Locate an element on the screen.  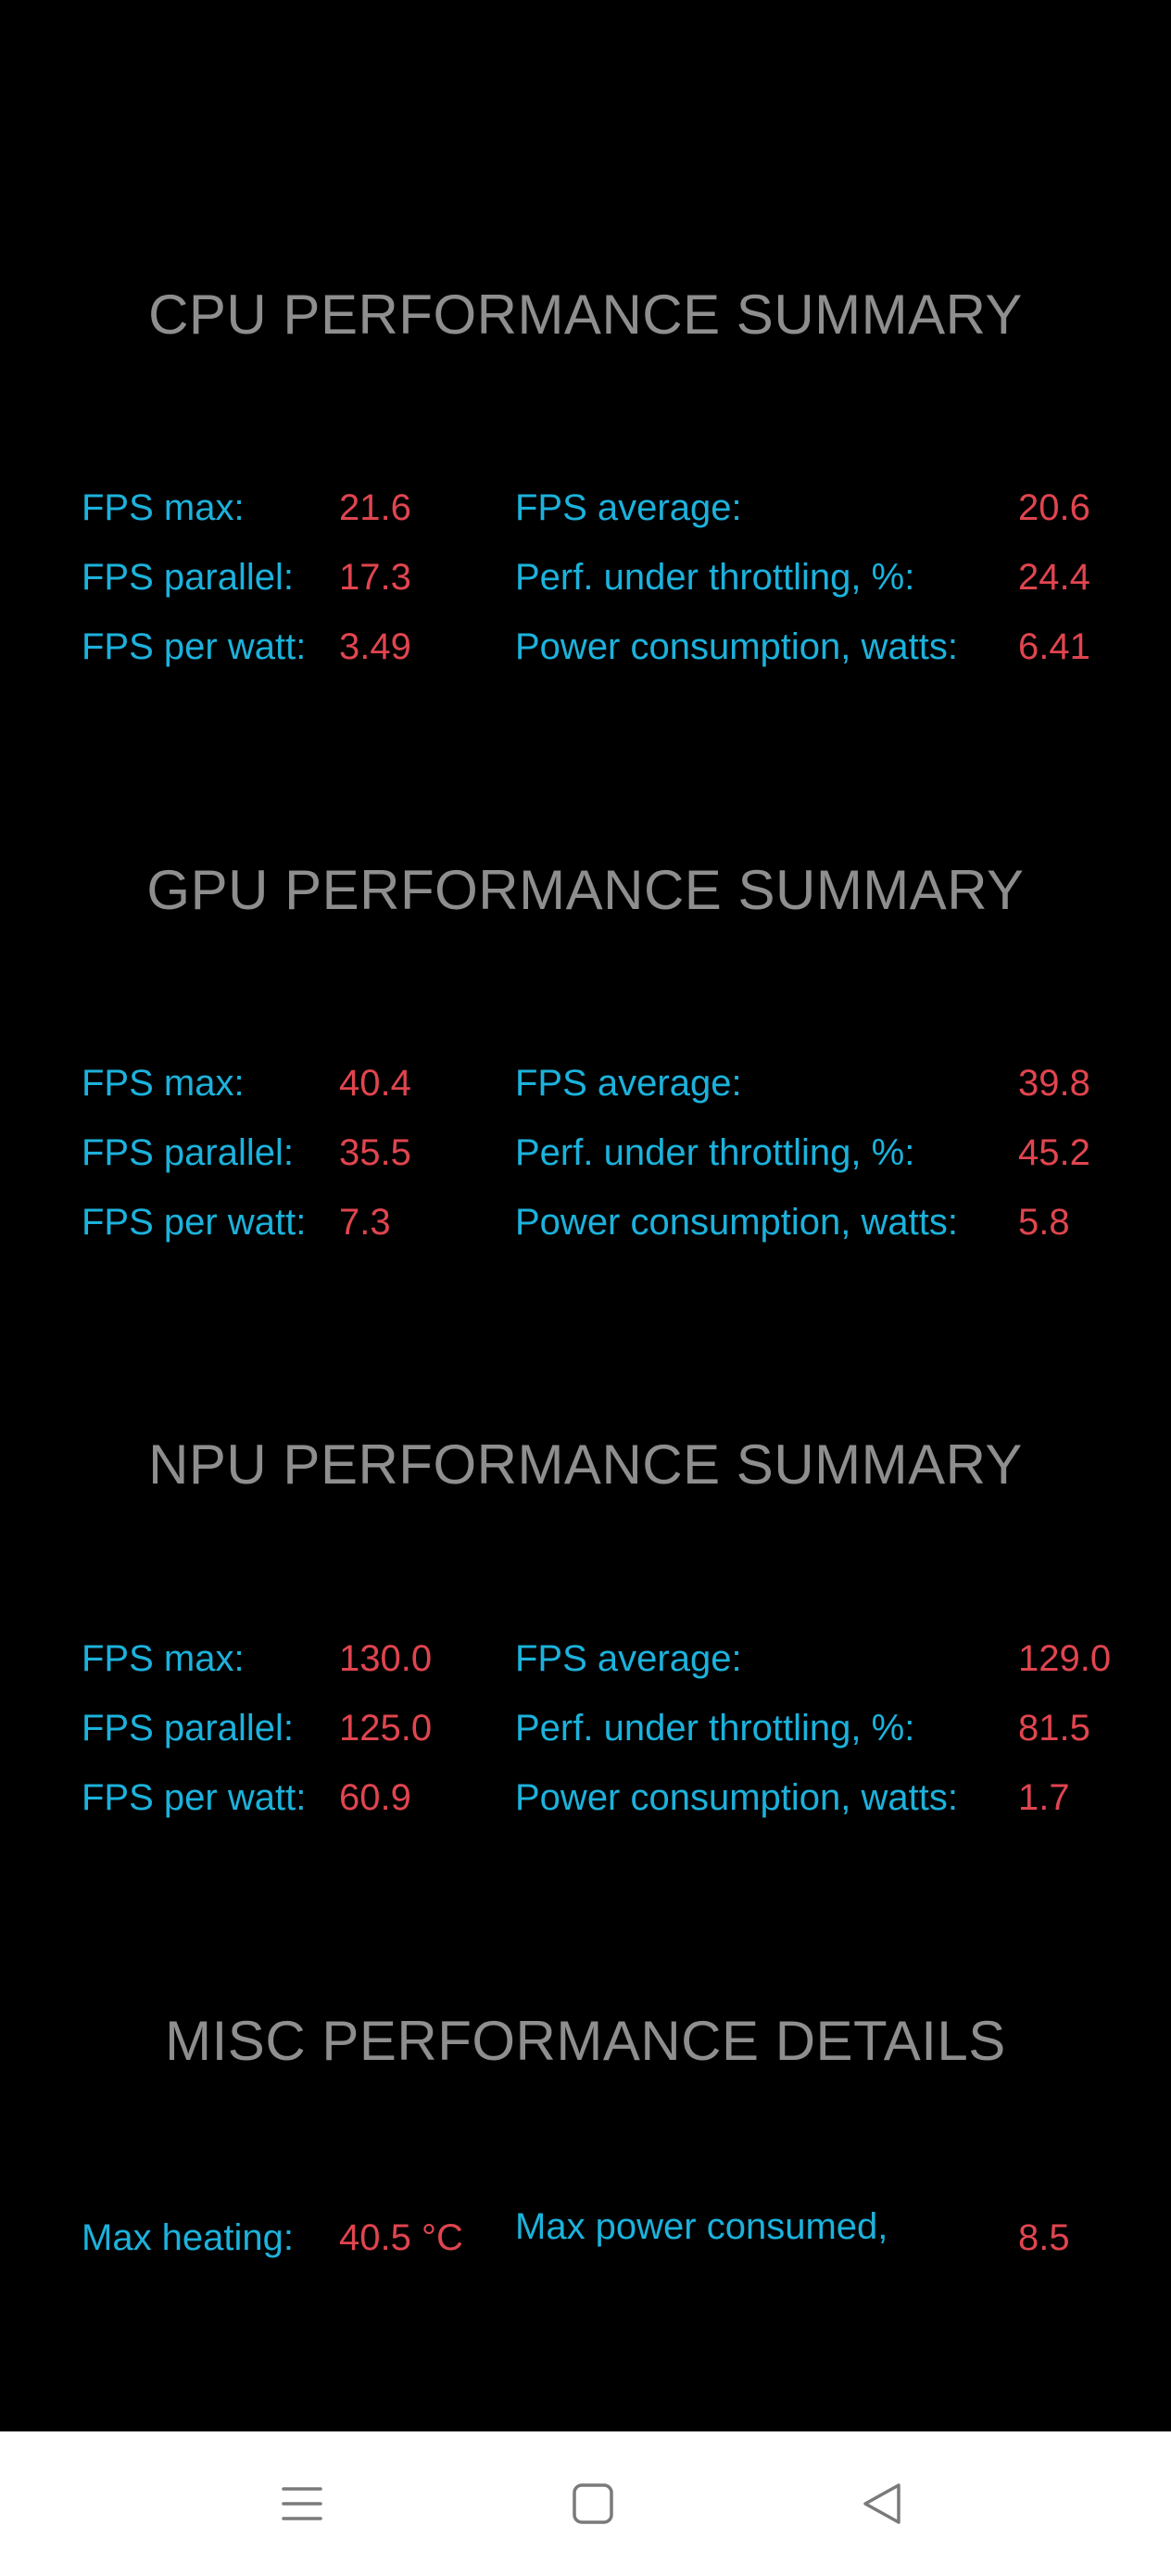
gpu-row-1: FPS max: 40.4 FPS average: 39.8 is located at coordinates (585, 1095).